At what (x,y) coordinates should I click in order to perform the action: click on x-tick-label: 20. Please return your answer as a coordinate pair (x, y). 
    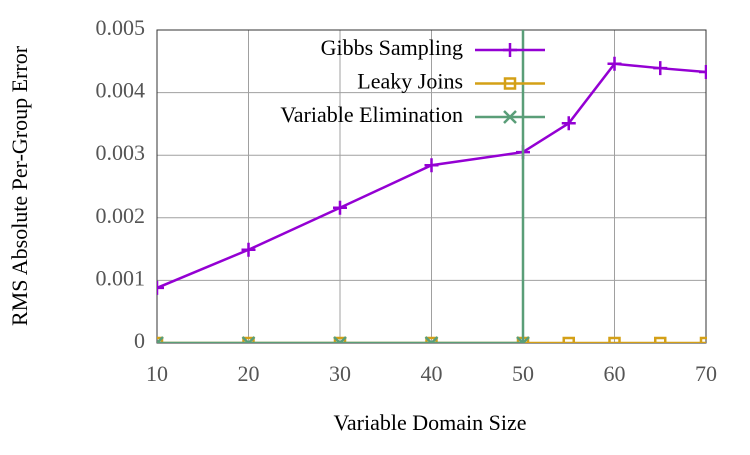
    Looking at the image, I should click on (249, 373).